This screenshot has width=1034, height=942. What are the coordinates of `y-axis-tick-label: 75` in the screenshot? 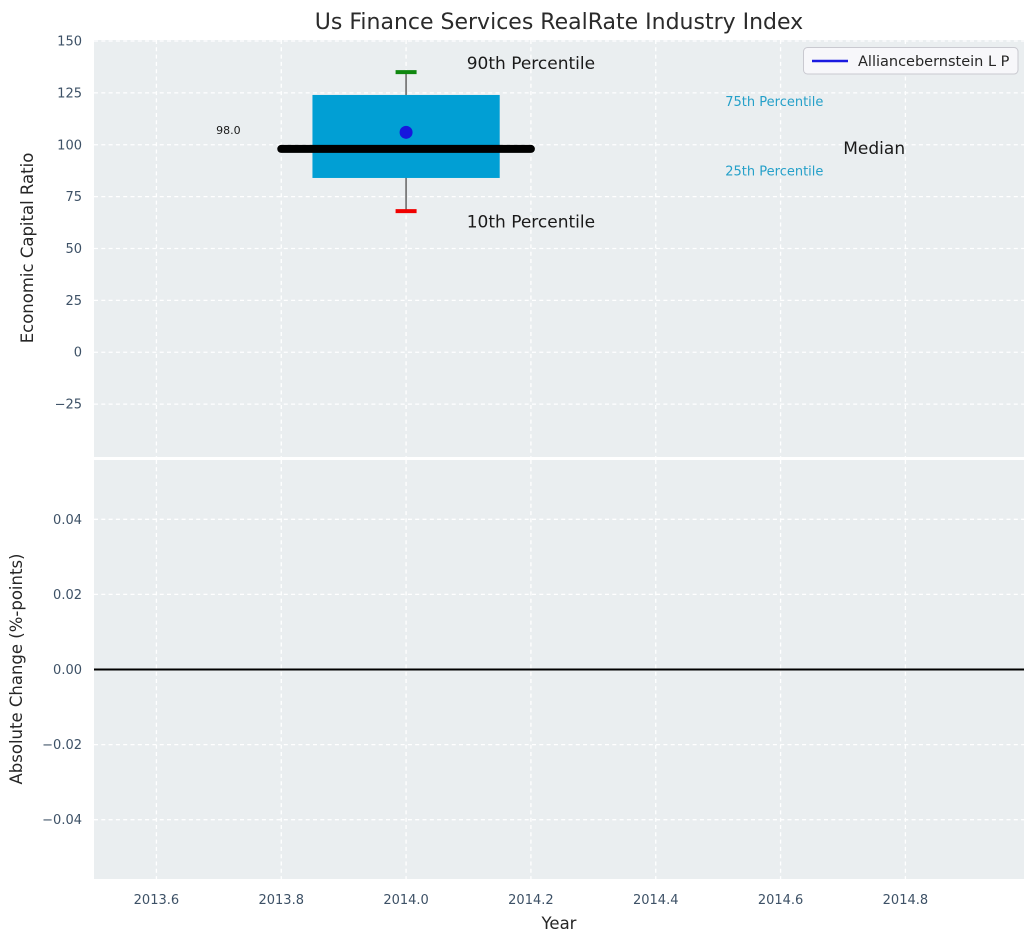 It's located at (73, 197).